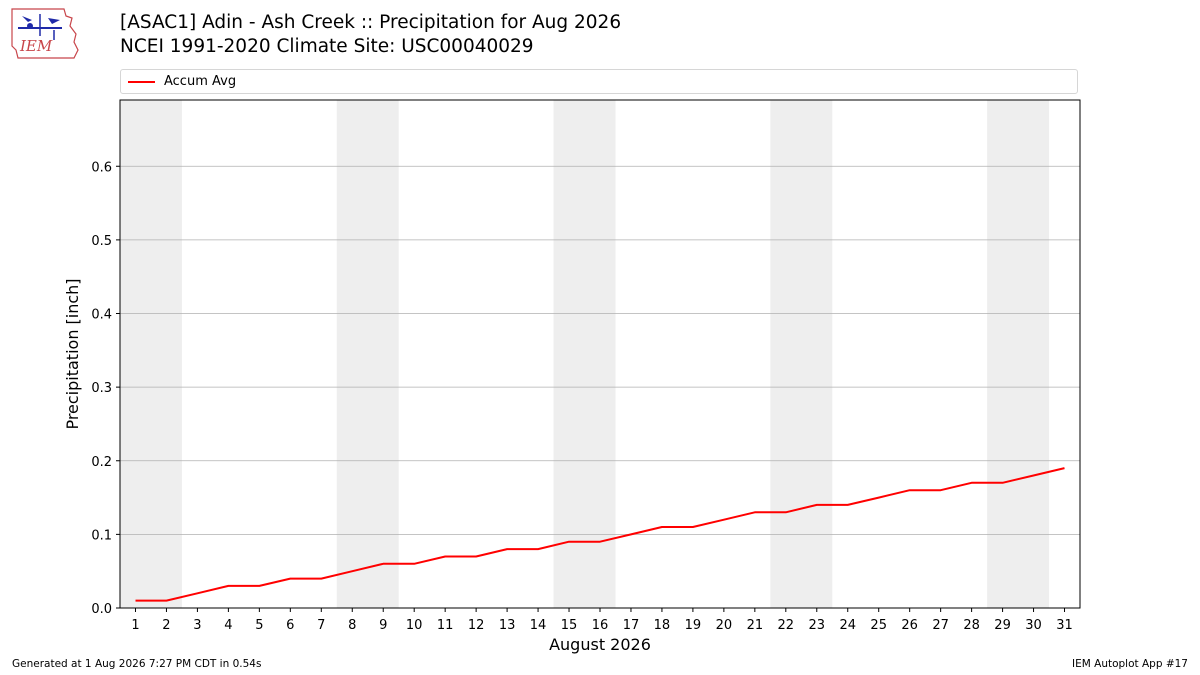 This screenshot has width=1200, height=675. I want to click on x-tick-label: 28, so click(971, 625).